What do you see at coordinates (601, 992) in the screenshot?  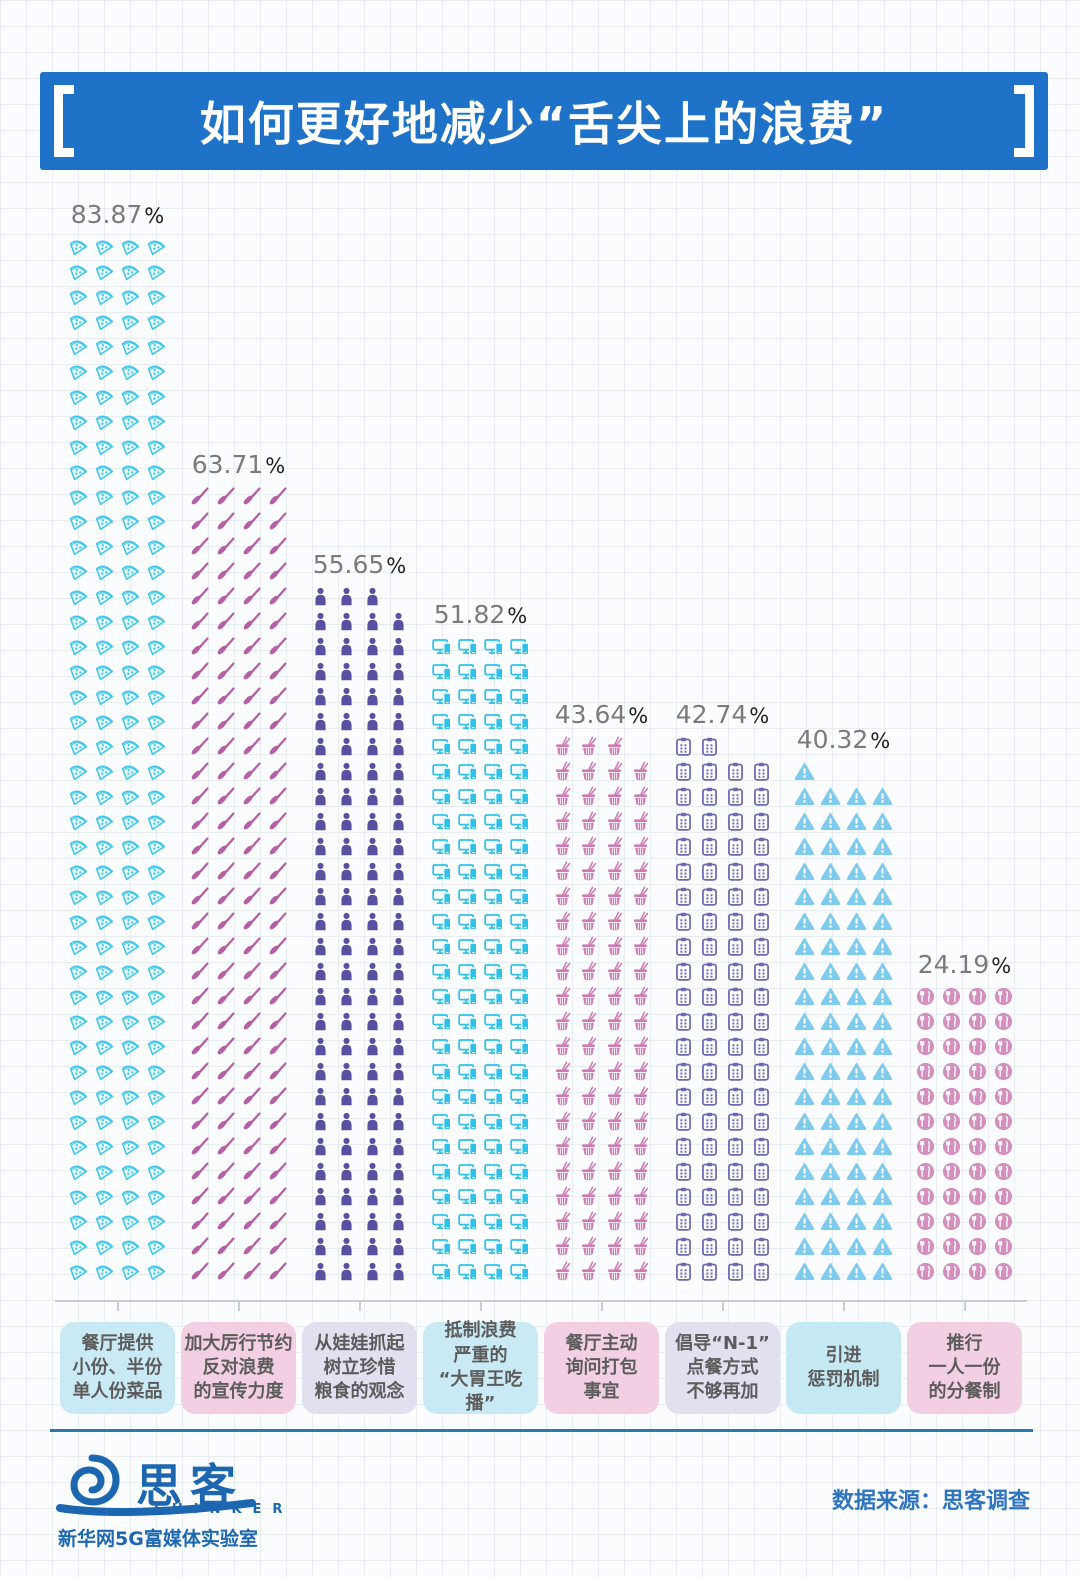 I see `chart-column: 43.64%` at bounding box center [601, 992].